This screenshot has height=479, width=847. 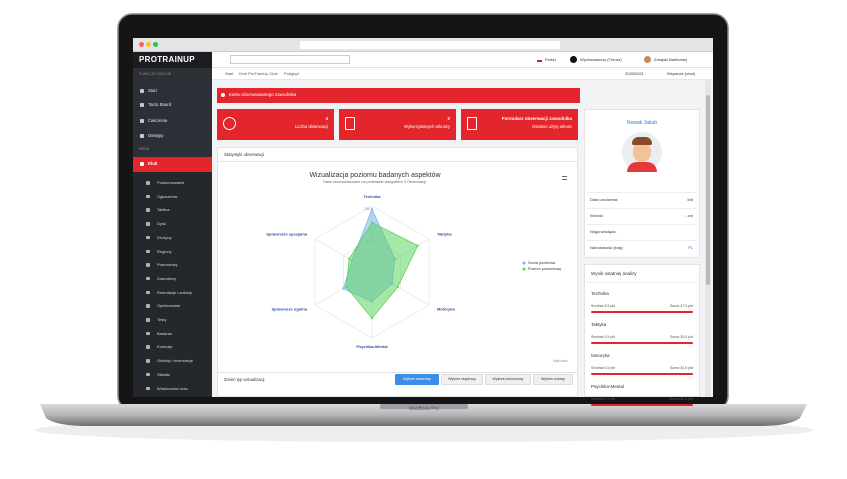 I want to click on submenu-item: Podsumowanie, so click(x=171, y=182).